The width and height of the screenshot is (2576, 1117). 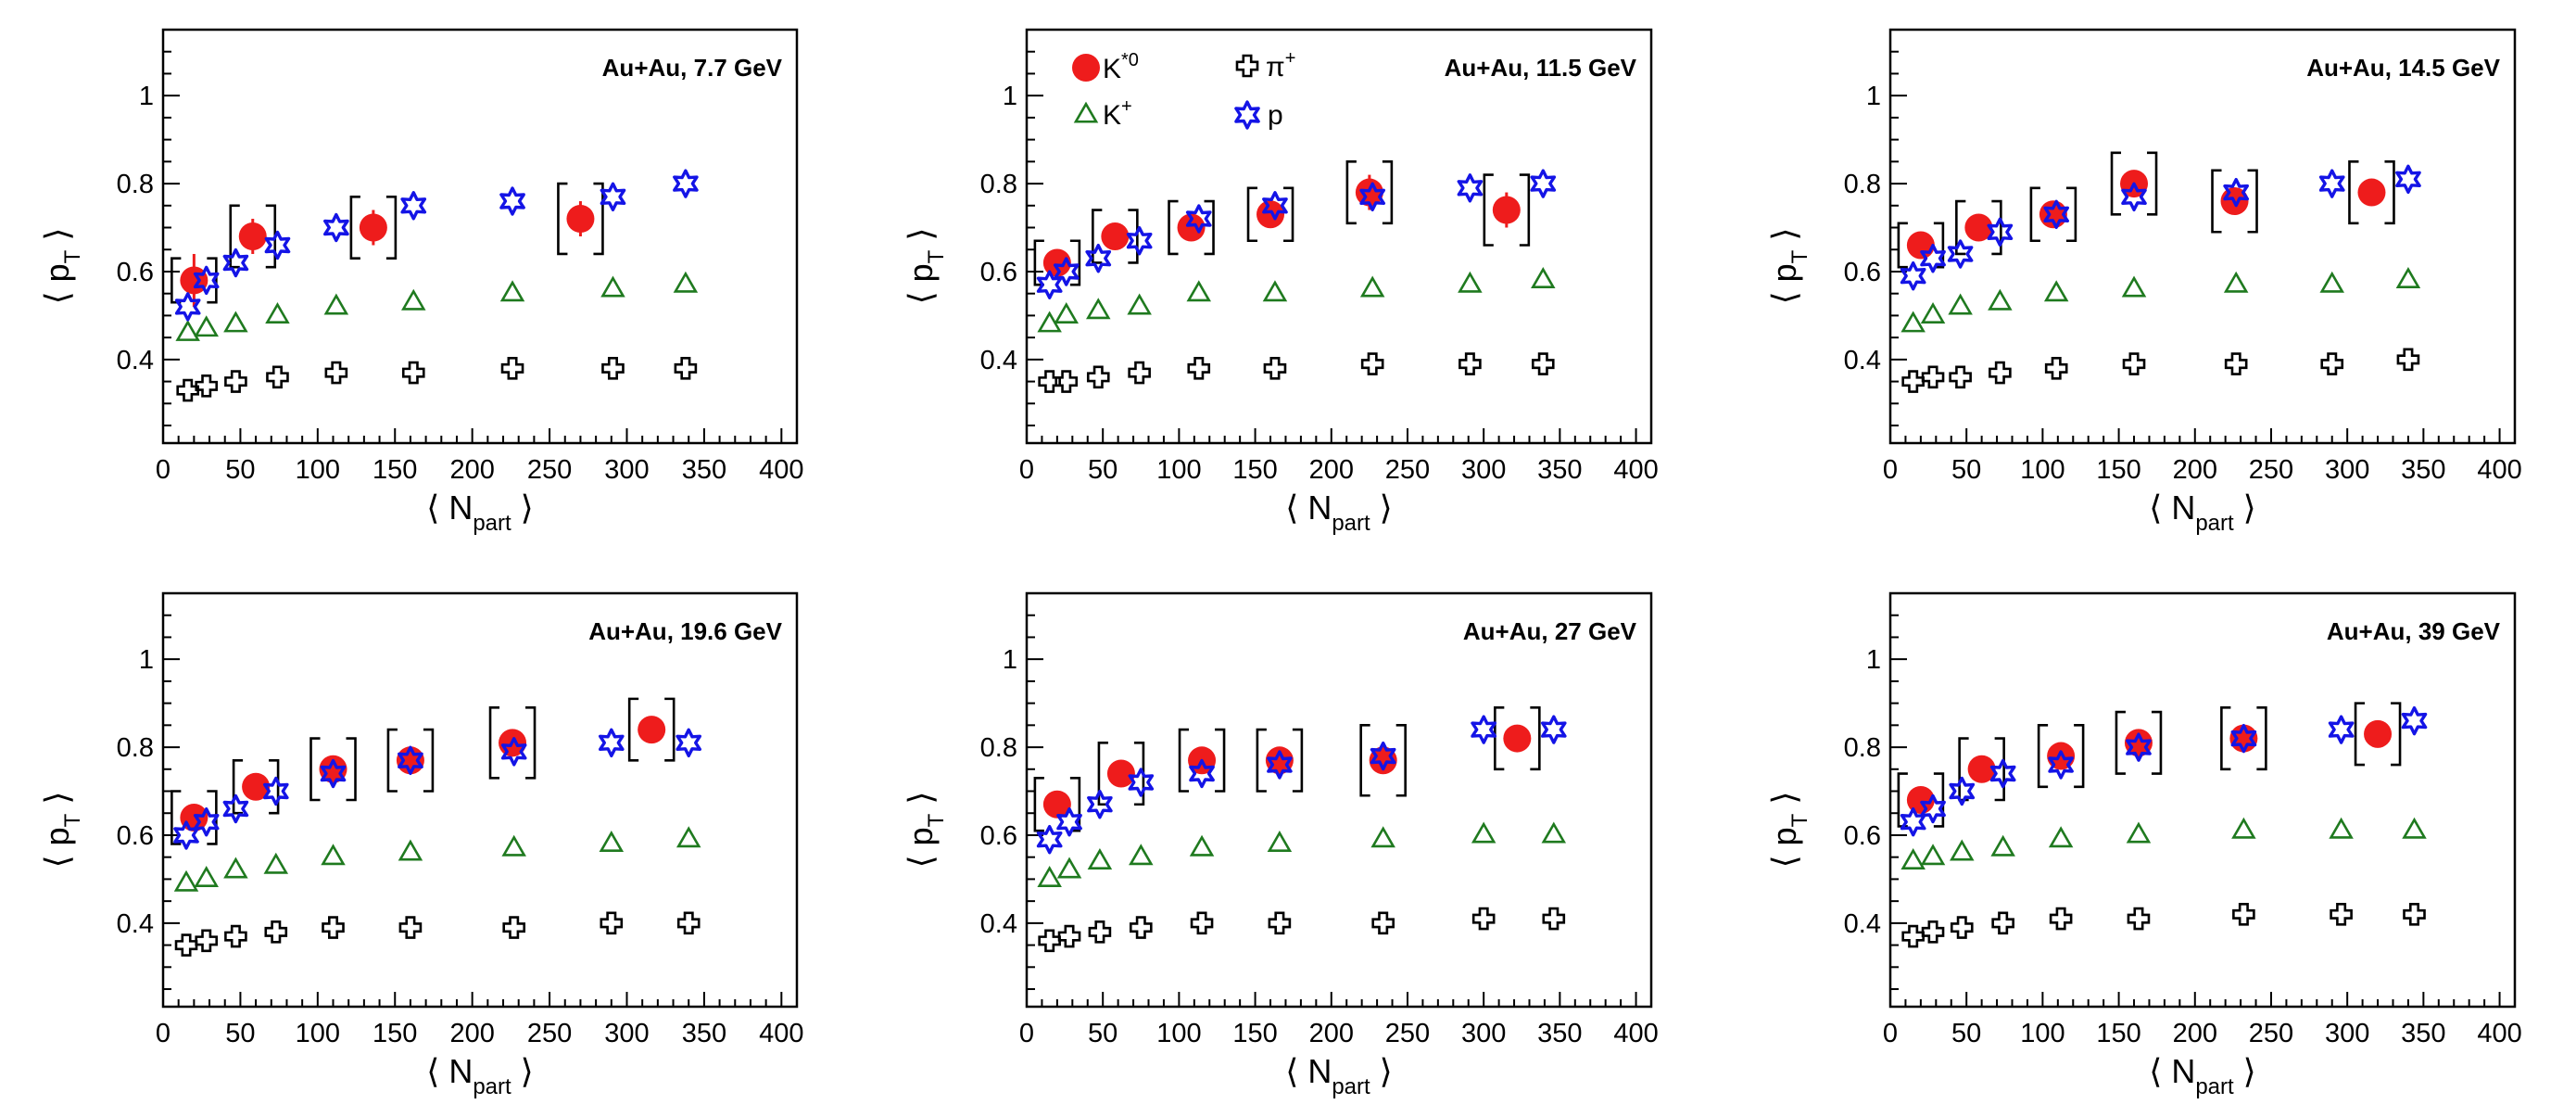 I want to click on series-kstar, so click(x=2149, y=765).